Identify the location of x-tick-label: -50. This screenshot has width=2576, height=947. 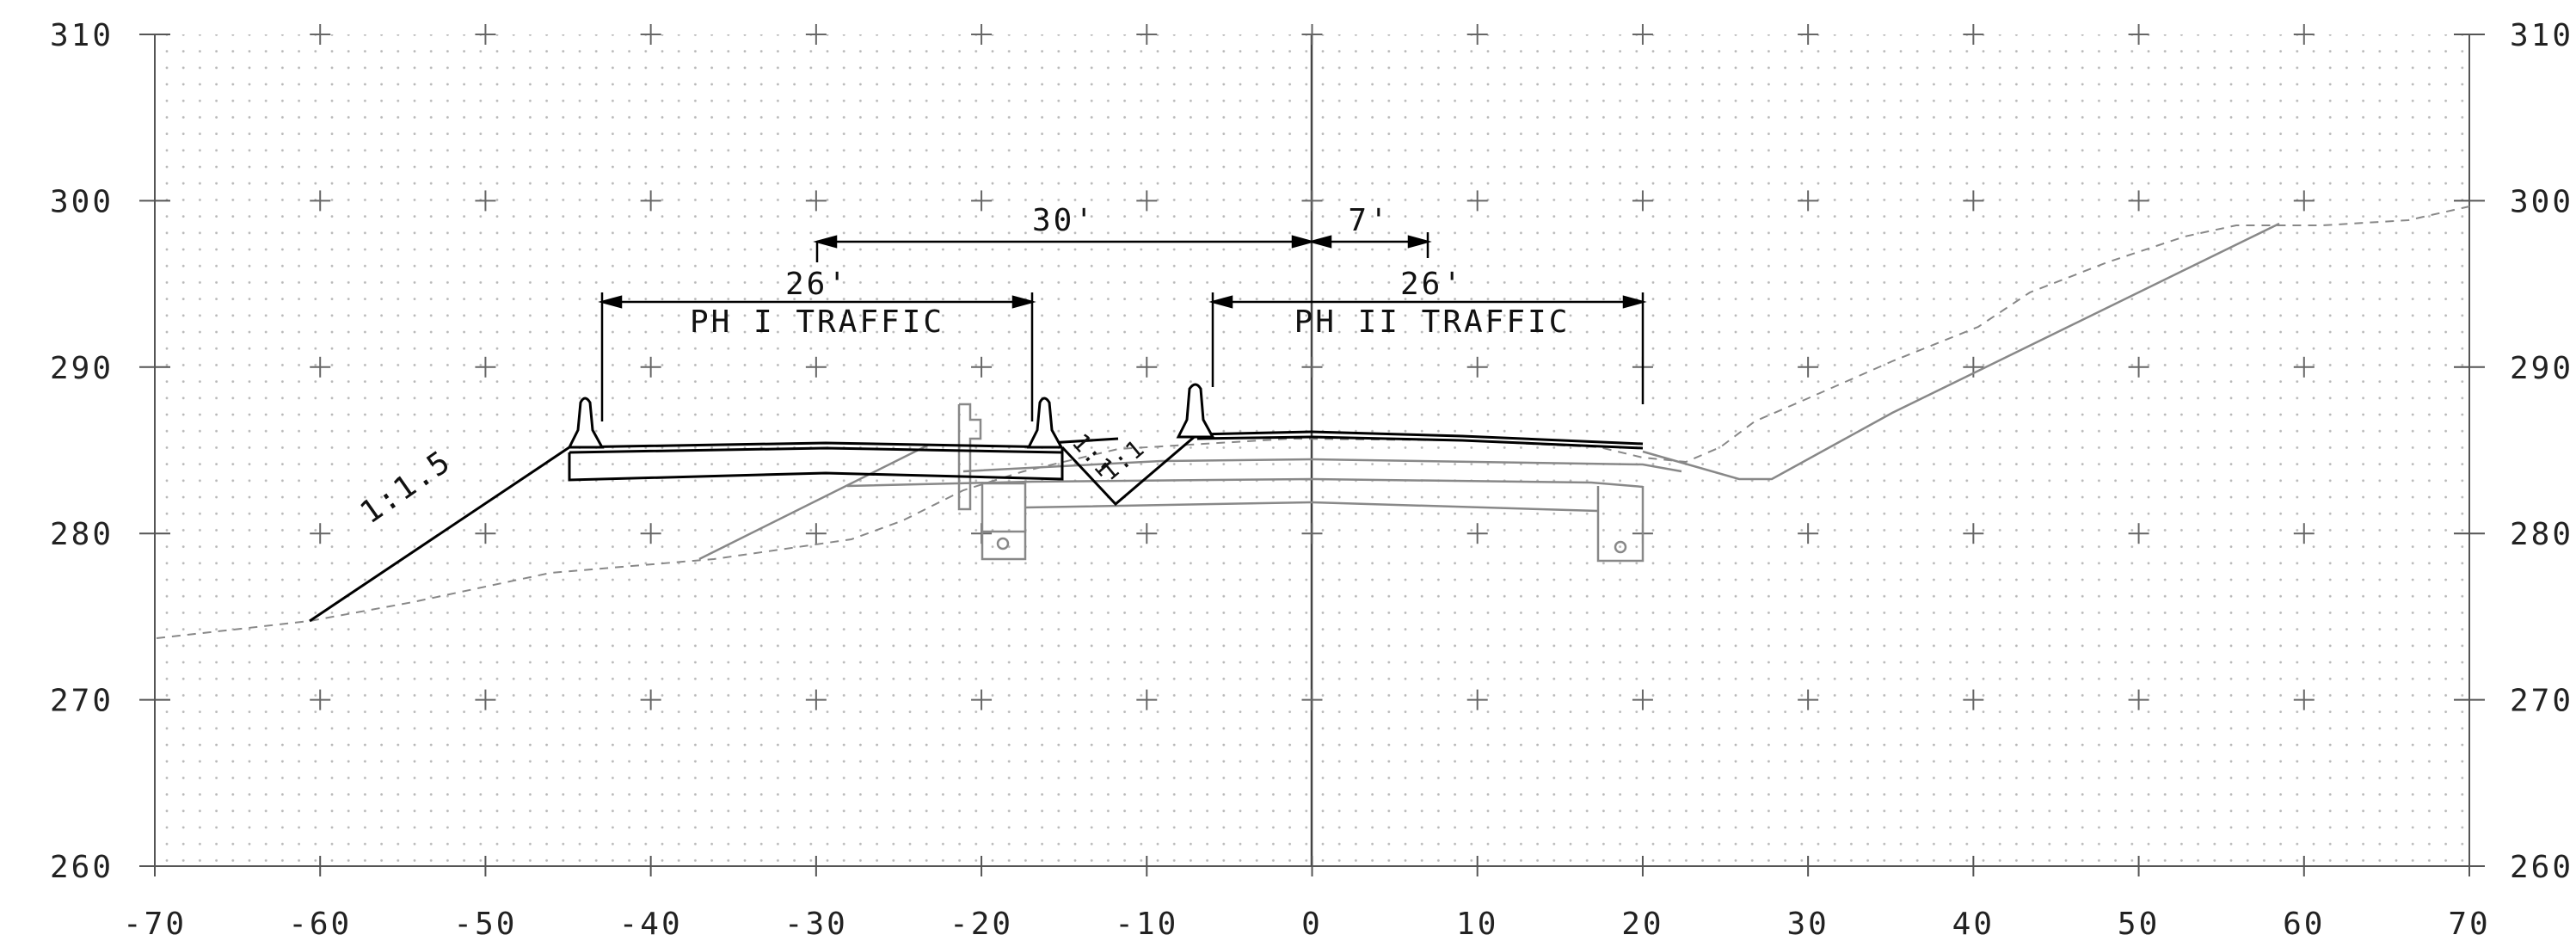
(485, 924).